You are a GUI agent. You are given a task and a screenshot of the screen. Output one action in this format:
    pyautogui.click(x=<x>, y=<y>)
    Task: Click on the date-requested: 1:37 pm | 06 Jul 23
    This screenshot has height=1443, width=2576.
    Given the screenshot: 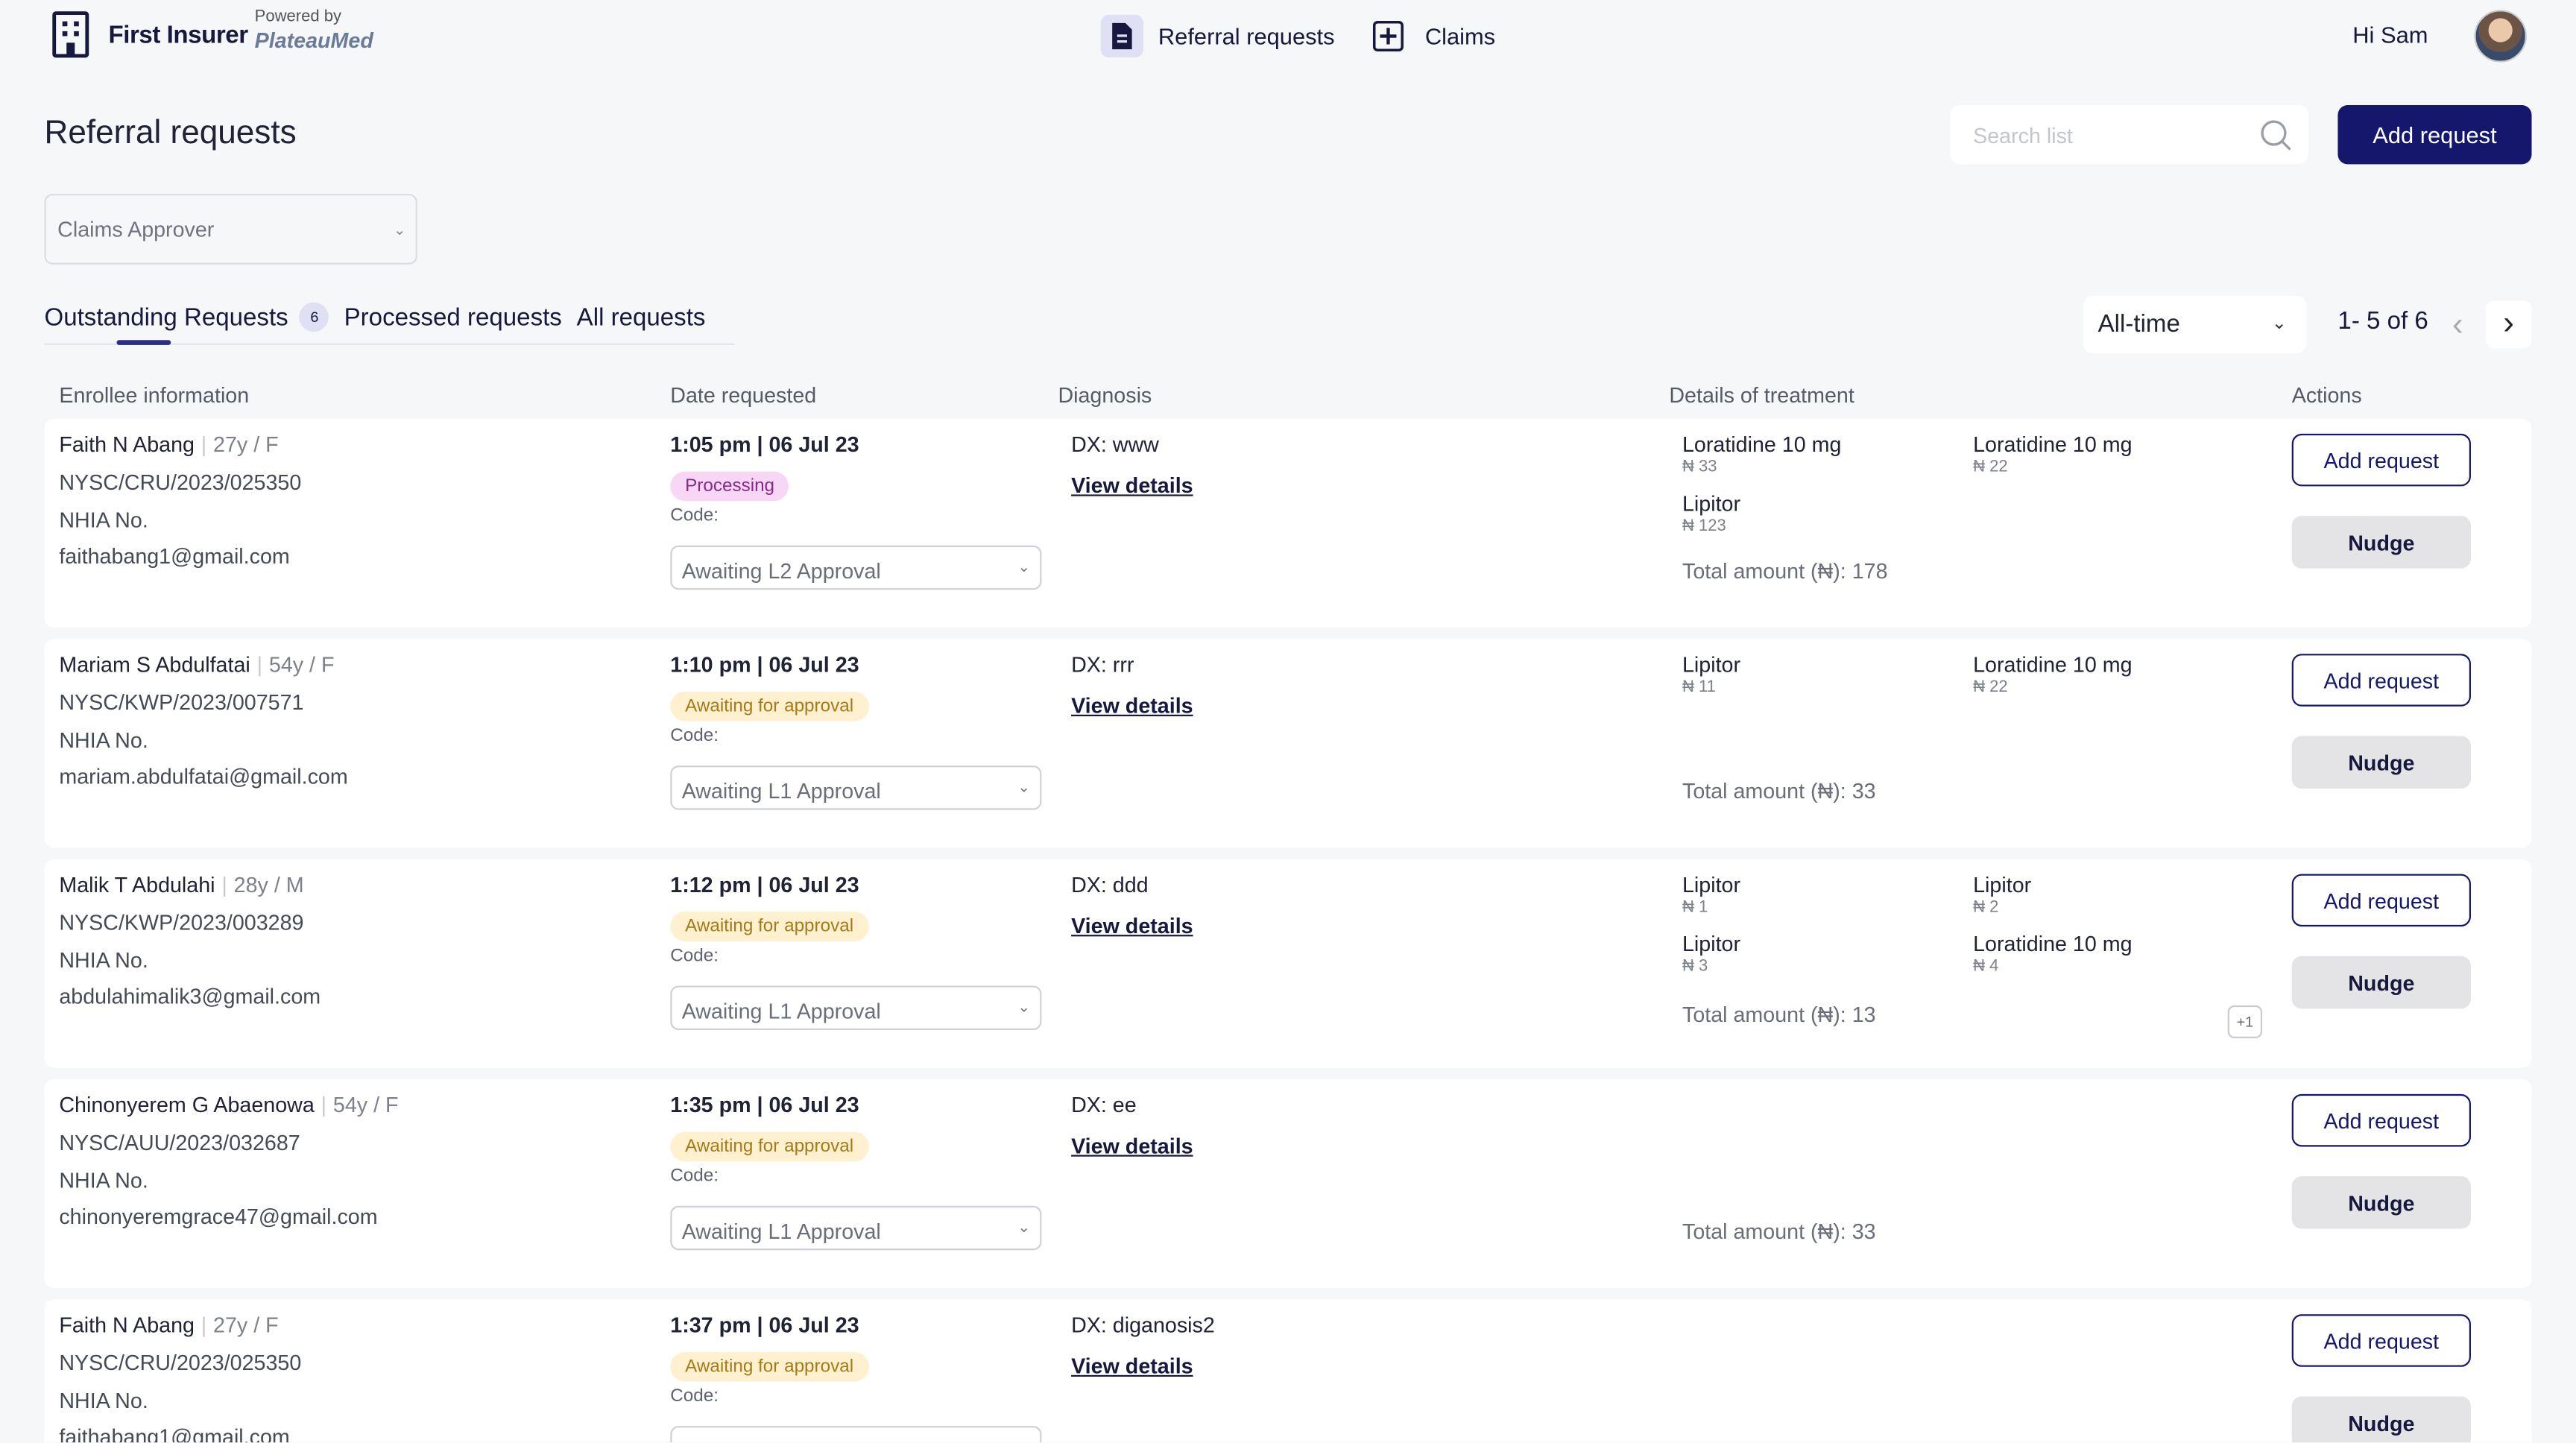 What is the action you would take?
    pyautogui.click(x=765, y=1325)
    